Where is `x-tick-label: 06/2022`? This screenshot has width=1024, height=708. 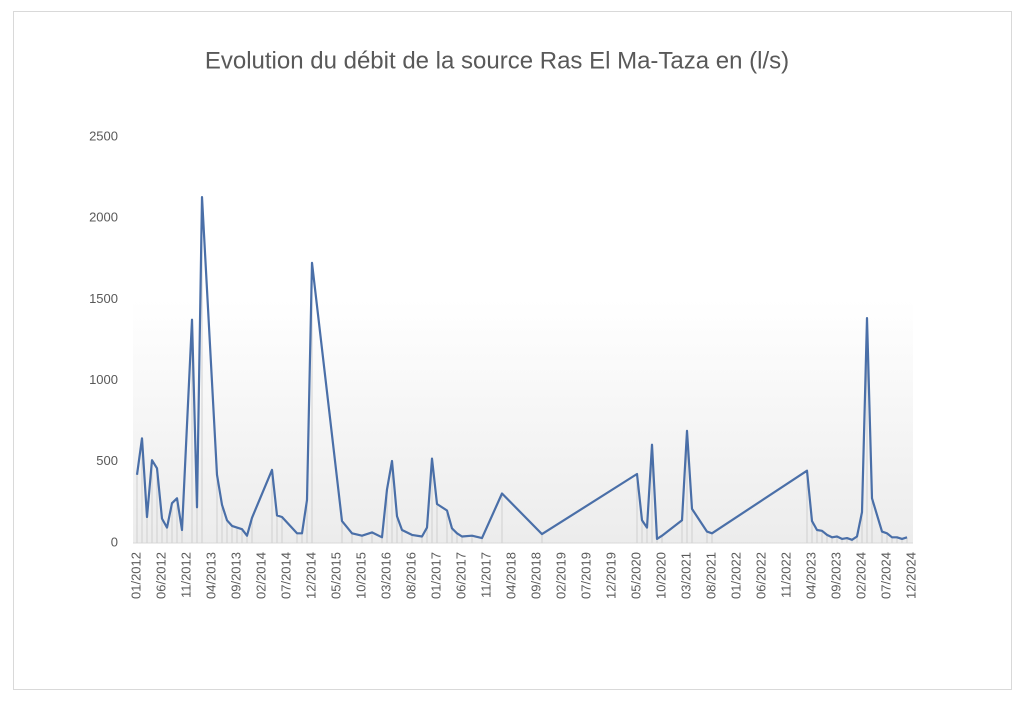 x-tick-label: 06/2022 is located at coordinates (760, 575).